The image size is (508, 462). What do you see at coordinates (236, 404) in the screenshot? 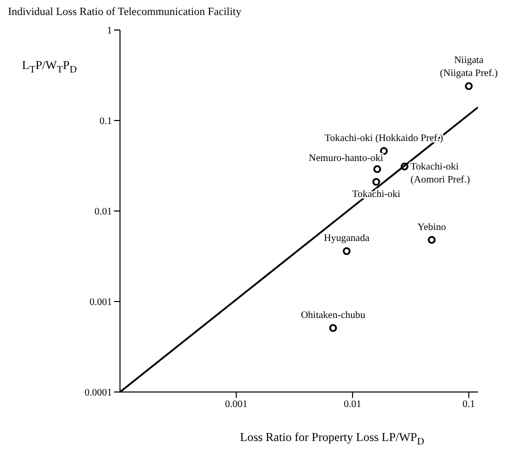
I see `x-tick-label: 0.001` at bounding box center [236, 404].